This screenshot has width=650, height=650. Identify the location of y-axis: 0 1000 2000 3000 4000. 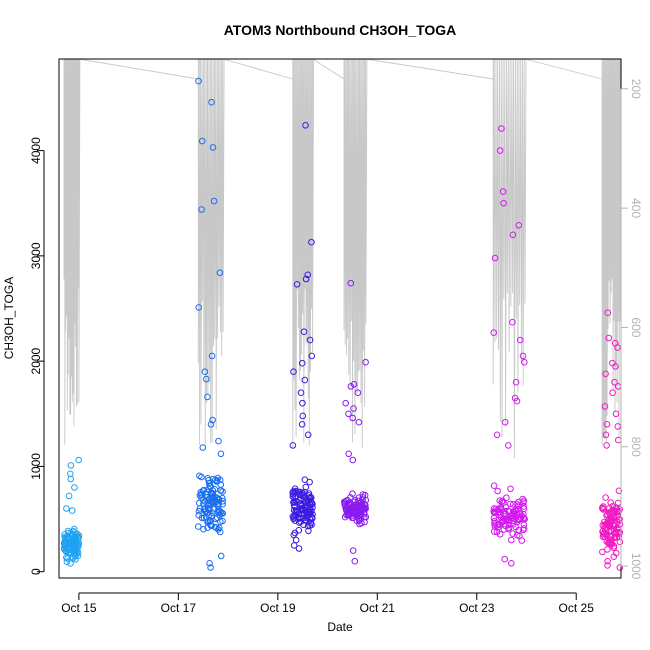
(37, 356).